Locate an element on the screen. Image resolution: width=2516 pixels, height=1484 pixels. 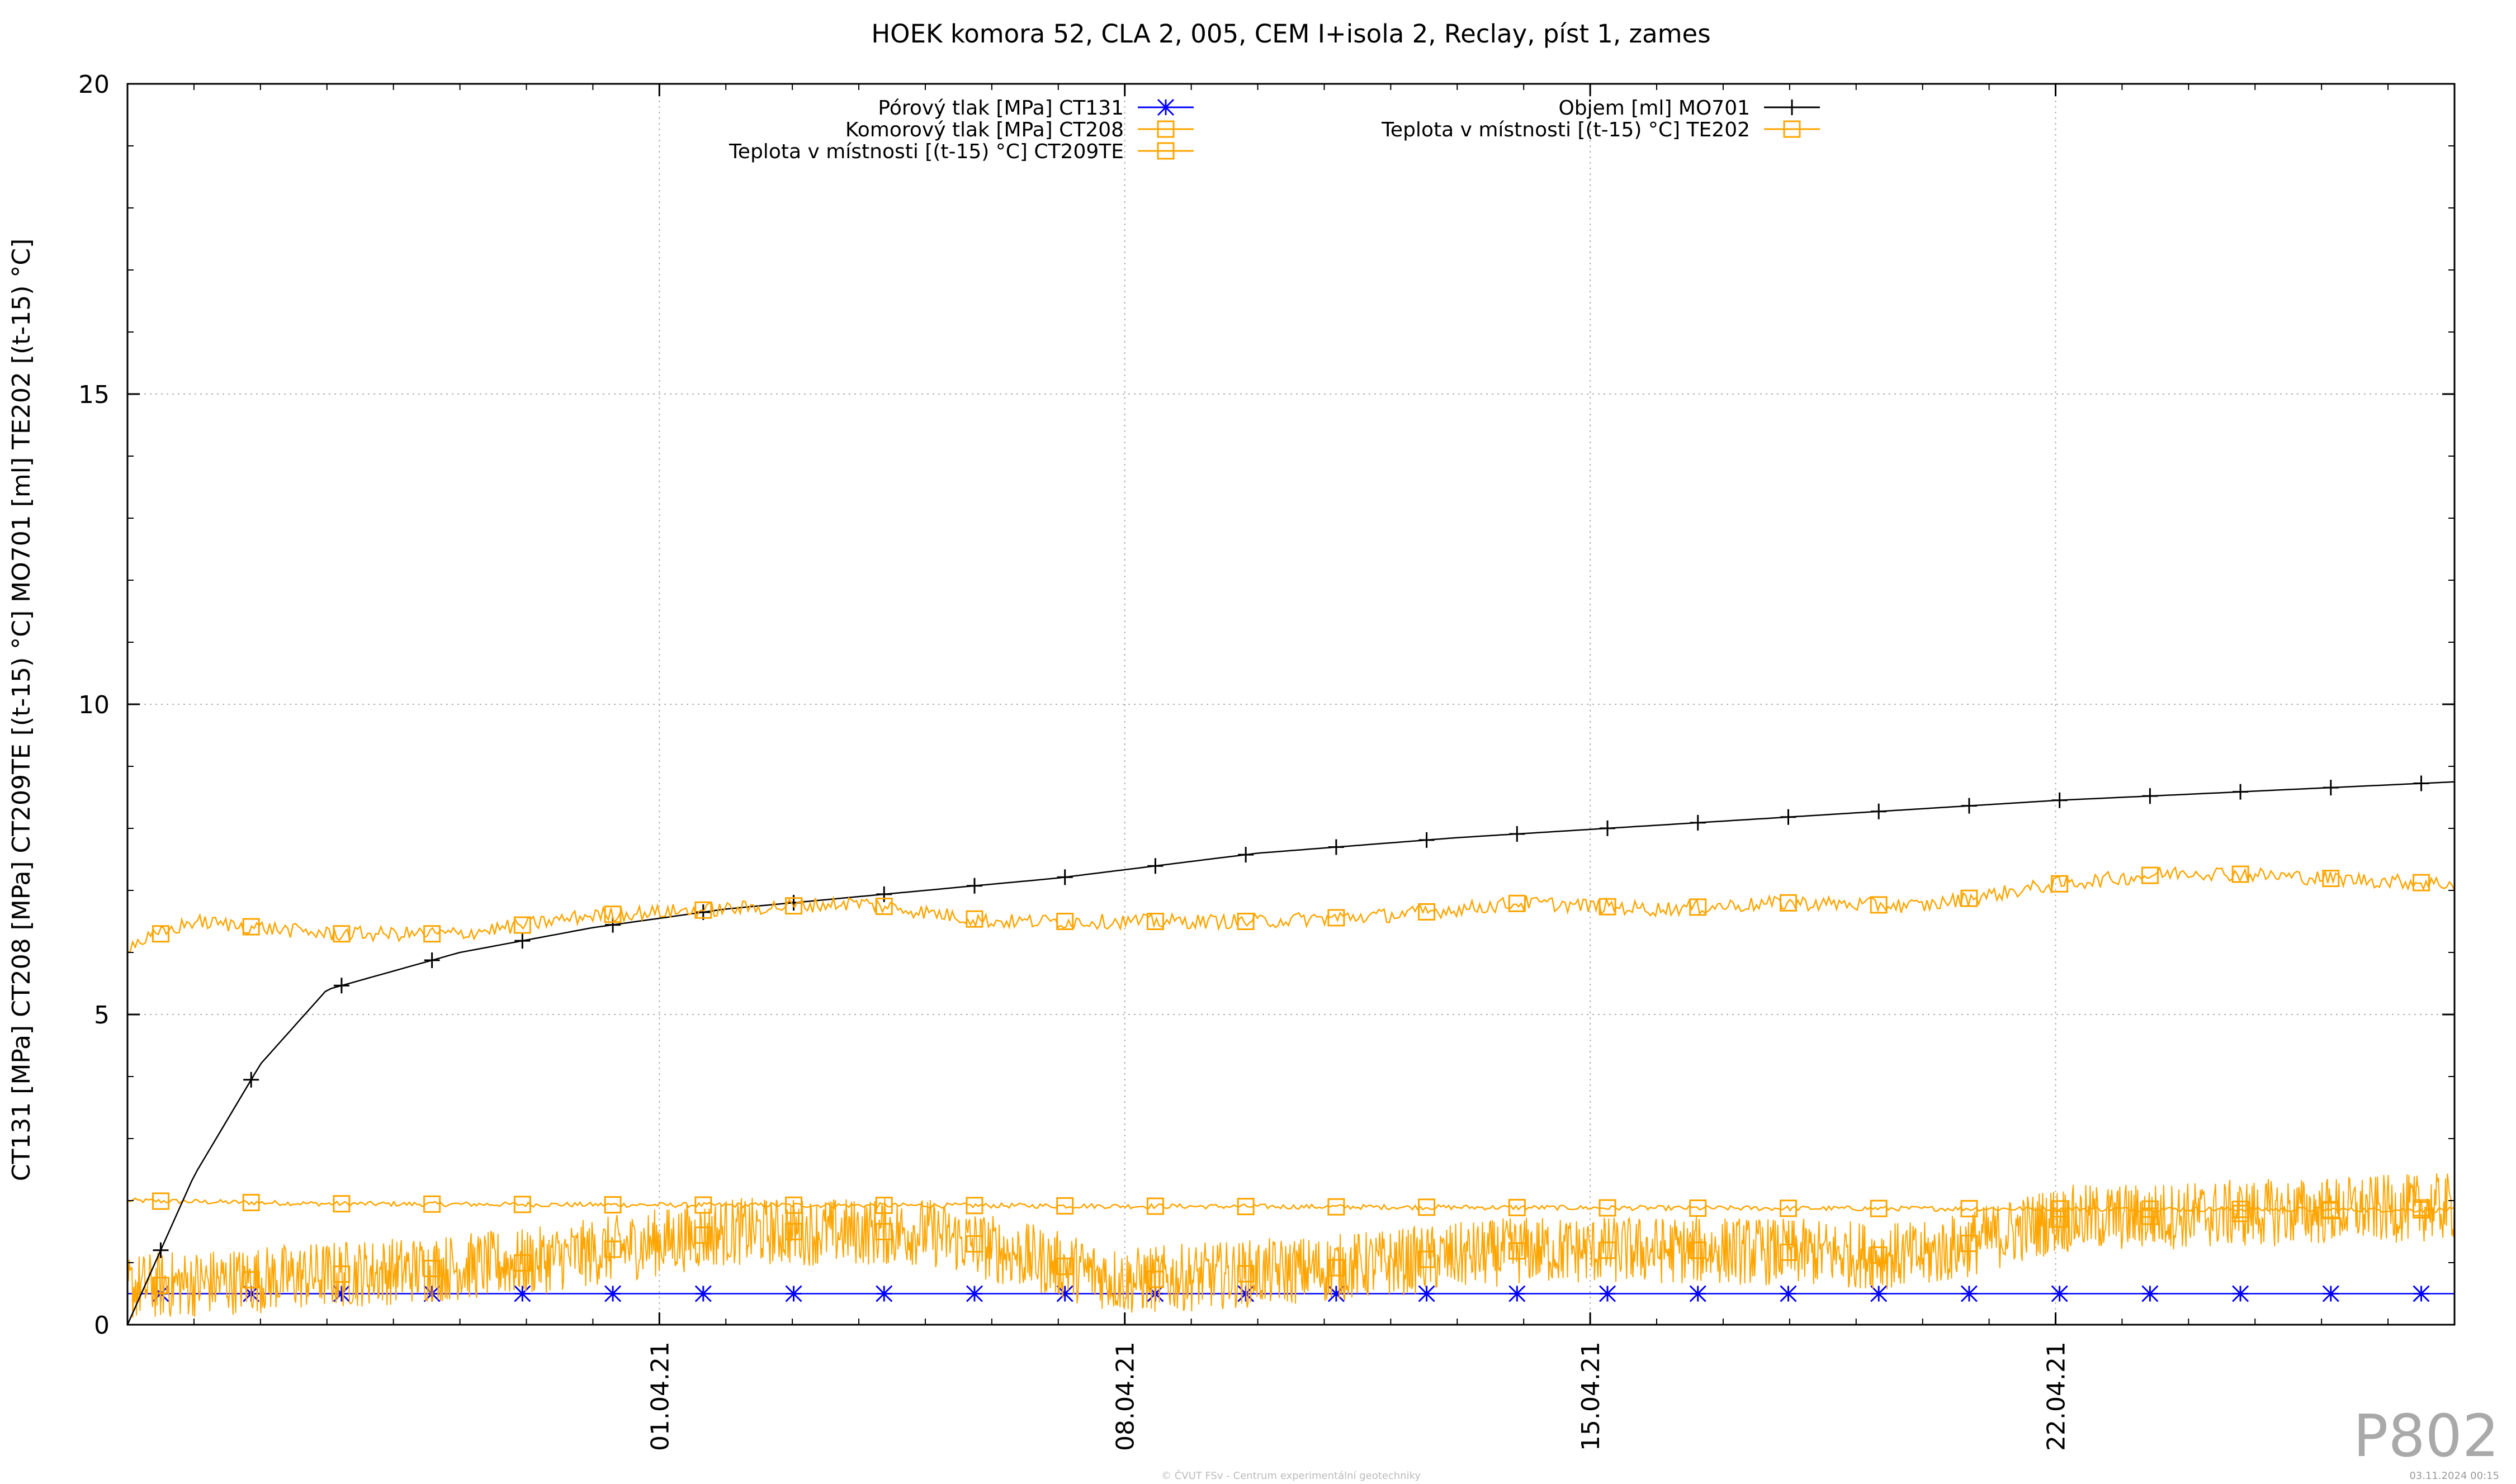
legend-label: Komorový tlak [MPa] CT208 is located at coordinates (985, 129).